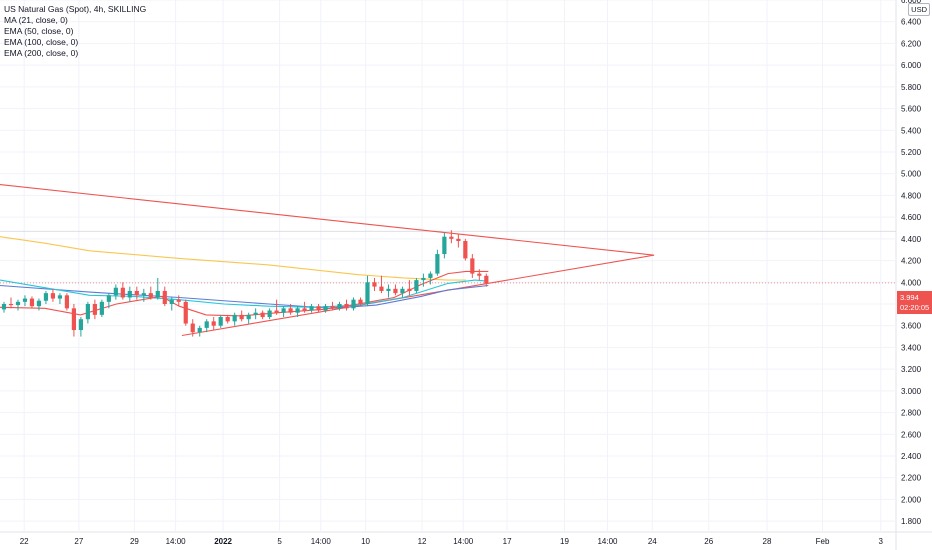  Describe the element at coordinates (78, 541) in the screenshot. I see `x-tick-label: 27` at that location.